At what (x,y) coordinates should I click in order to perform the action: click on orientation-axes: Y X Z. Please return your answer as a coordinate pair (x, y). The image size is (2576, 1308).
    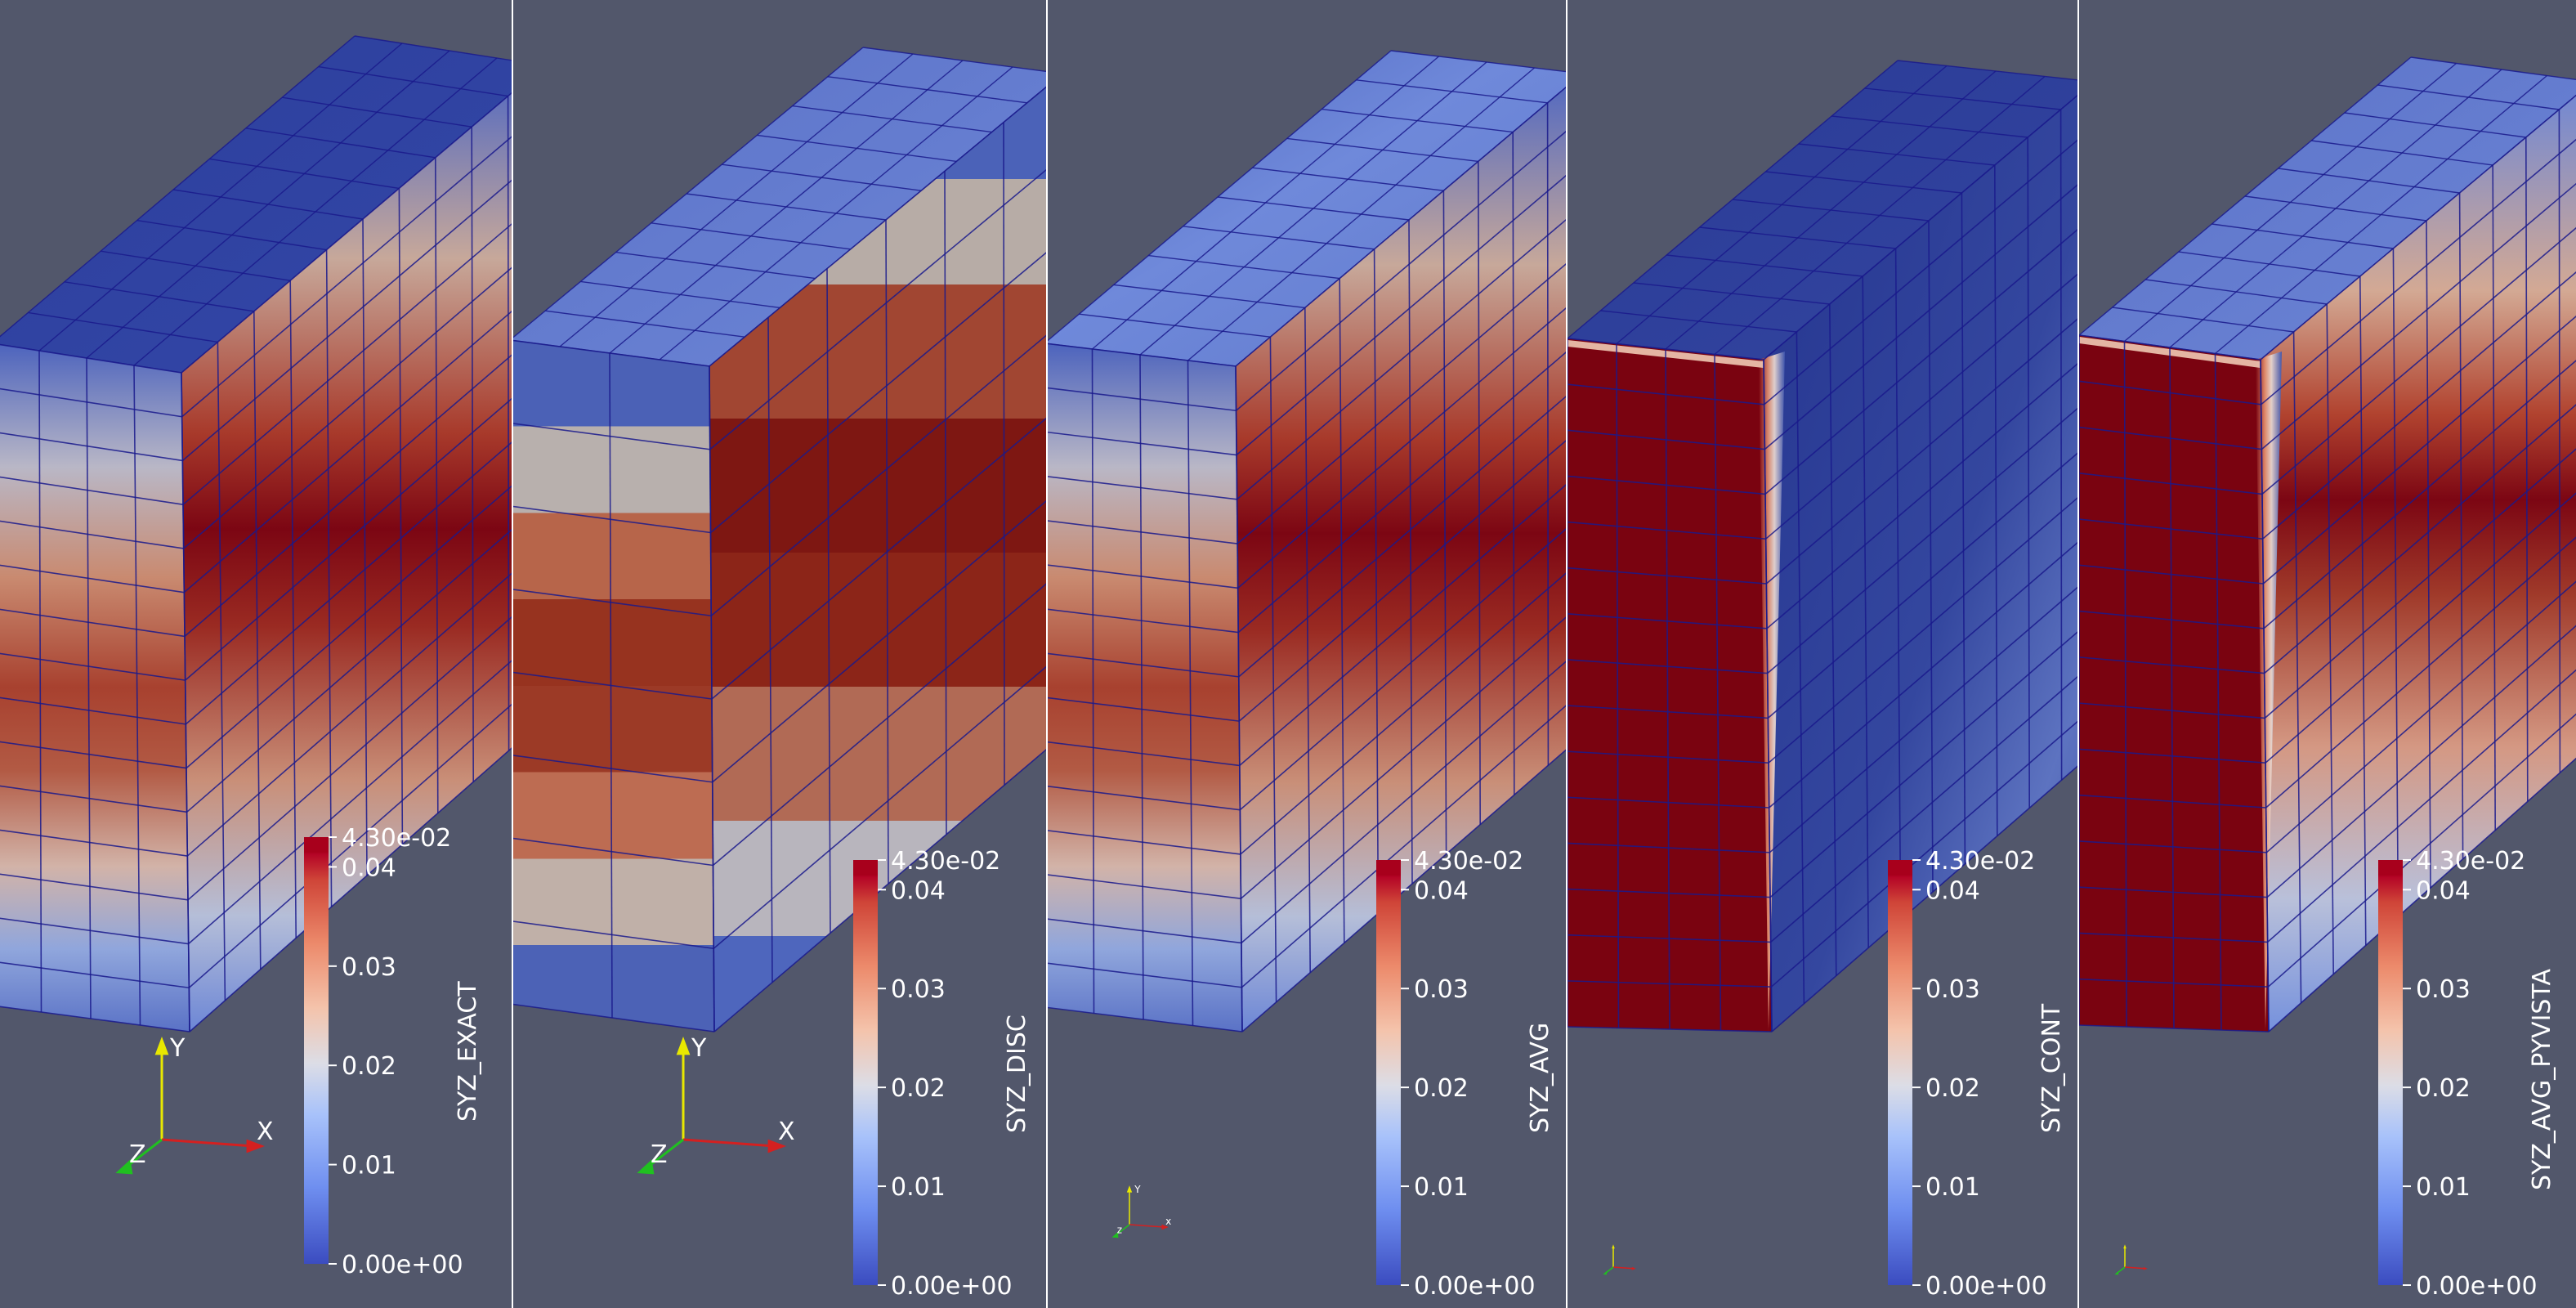
    Looking at the image, I should click on (194, 1104).